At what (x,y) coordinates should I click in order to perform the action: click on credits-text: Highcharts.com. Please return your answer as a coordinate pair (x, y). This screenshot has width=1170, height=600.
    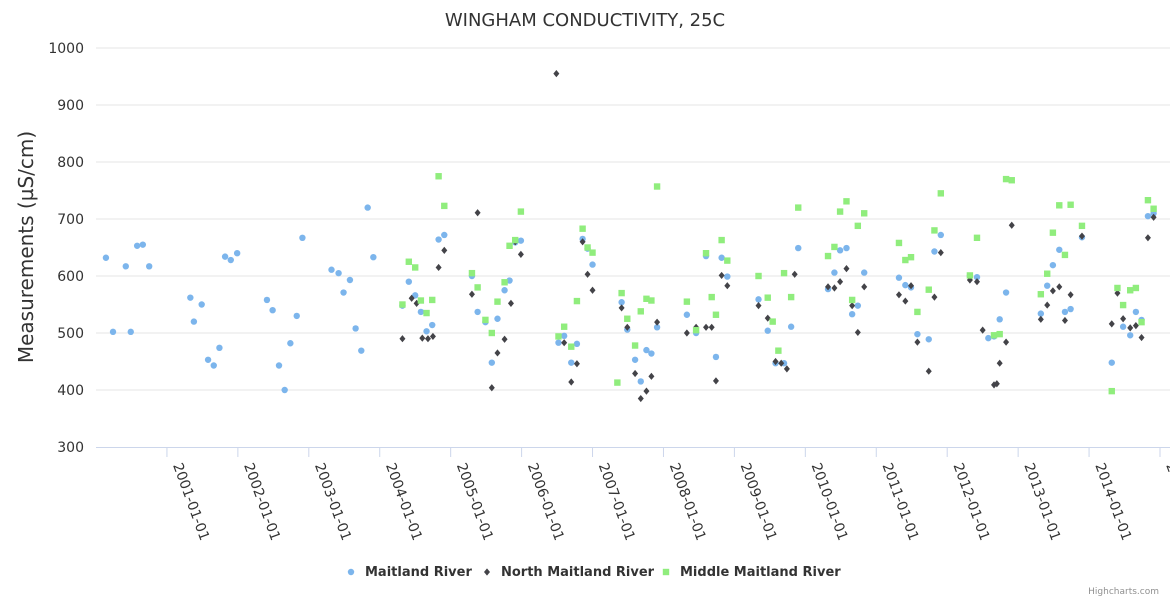
    Looking at the image, I should click on (1123, 592).